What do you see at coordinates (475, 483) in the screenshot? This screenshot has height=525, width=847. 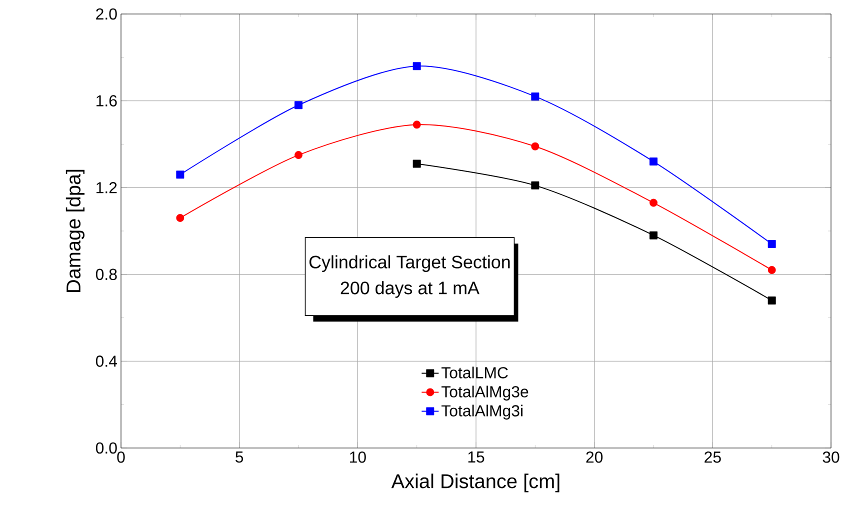 I see `x-axis-title: Axial Distance [cm]` at bounding box center [475, 483].